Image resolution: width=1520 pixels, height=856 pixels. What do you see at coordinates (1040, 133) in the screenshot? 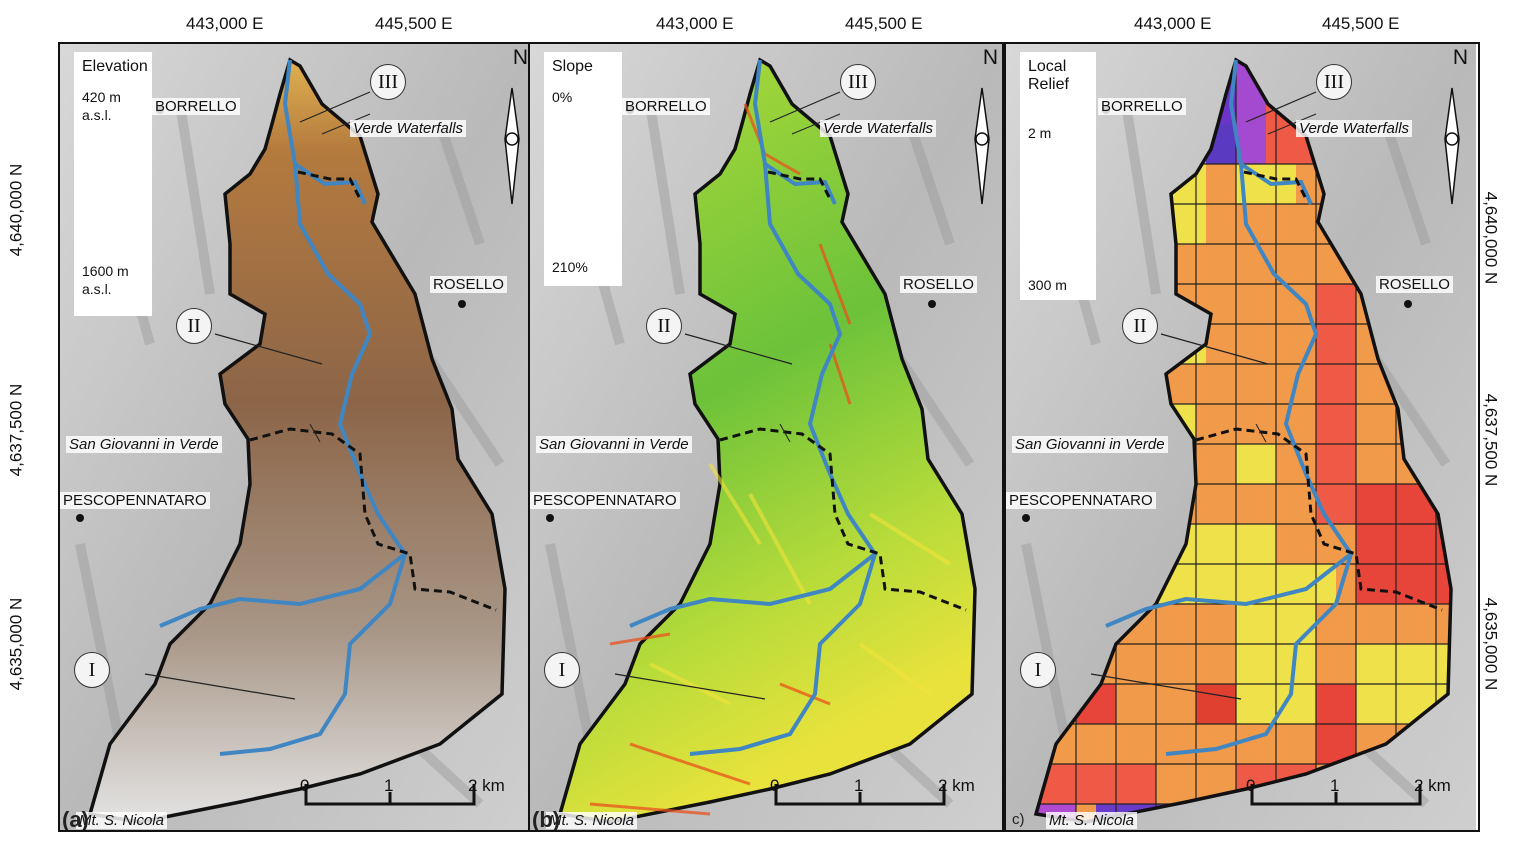
I see `legend-min: 2 m` at bounding box center [1040, 133].